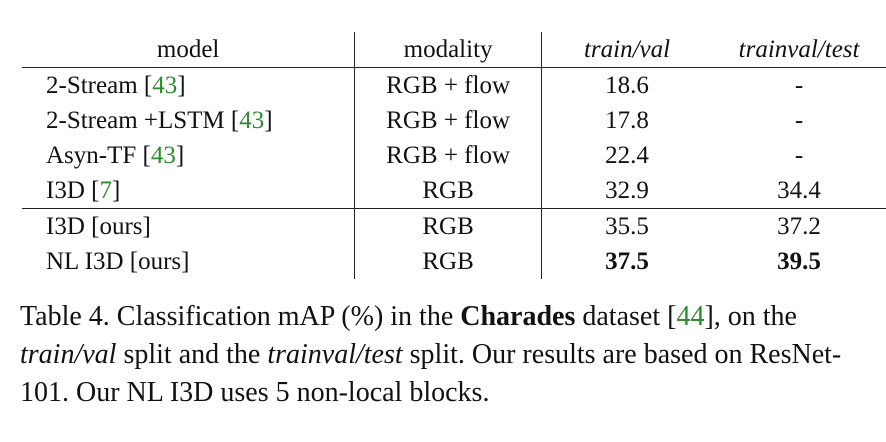 The height and width of the screenshot is (442, 886). I want to click on header-trainval-test: trainval/test, so click(799, 50).